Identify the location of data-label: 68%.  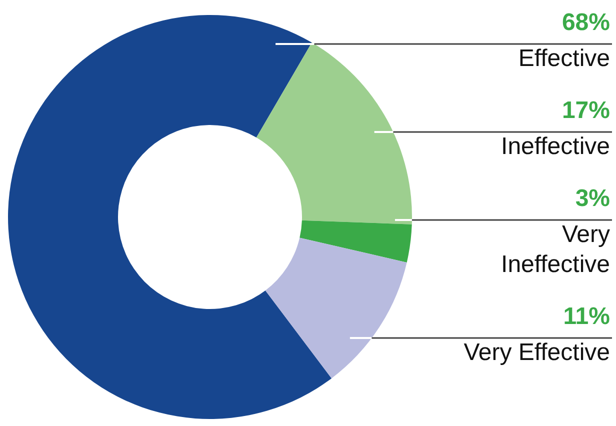
(586, 22).